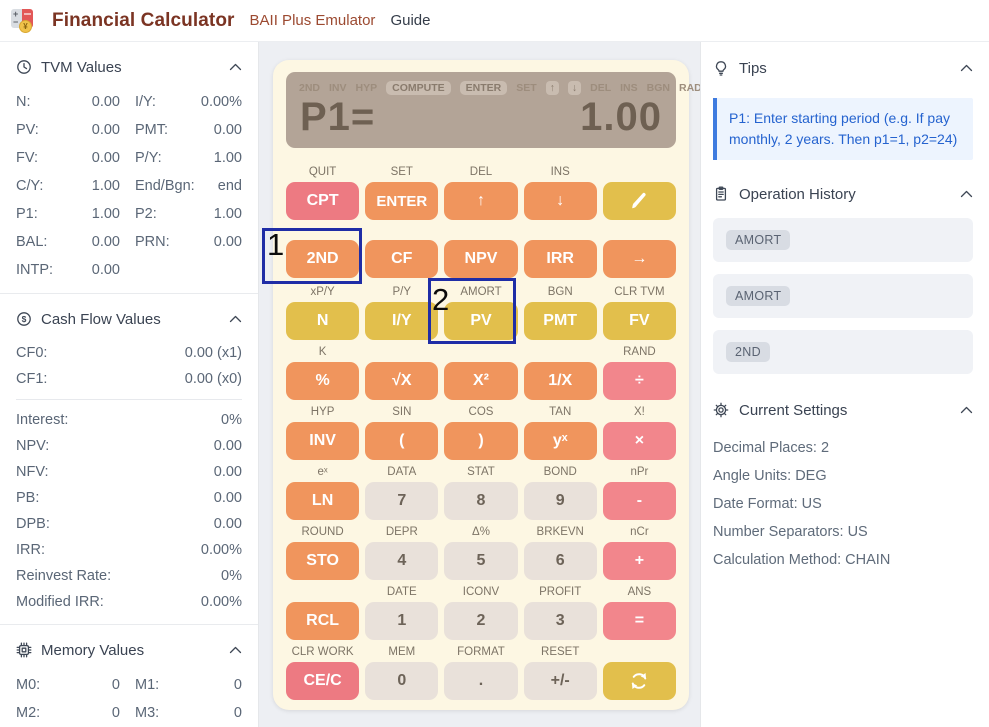  What do you see at coordinates (323, 621) in the screenshot?
I see `key-rcl: RCL` at bounding box center [323, 621].